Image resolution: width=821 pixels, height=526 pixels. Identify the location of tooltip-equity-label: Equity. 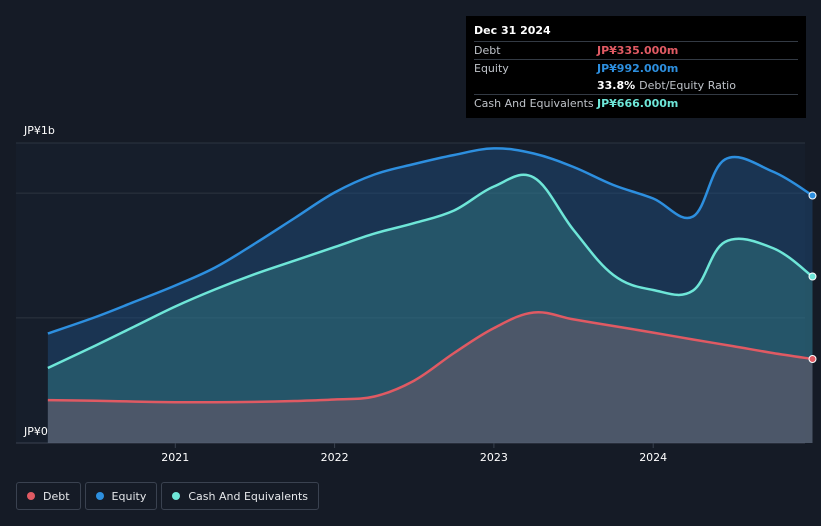
(491, 68).